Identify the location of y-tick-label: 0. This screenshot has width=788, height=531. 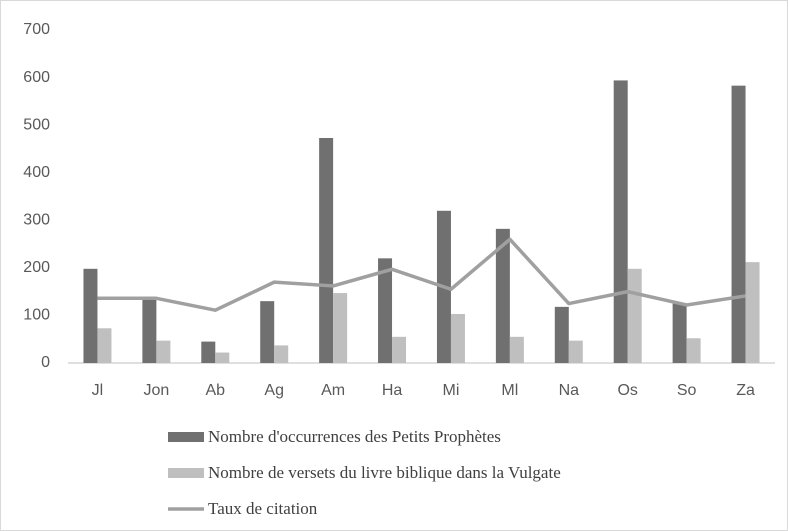
(45, 362).